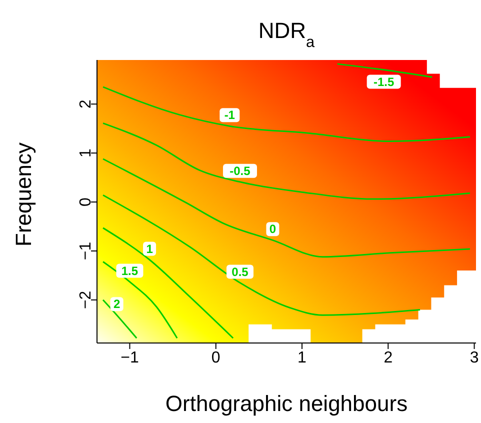 The image size is (481, 423). What do you see at coordinates (388, 357) in the screenshot?
I see `x-tick-label: 2` at bounding box center [388, 357].